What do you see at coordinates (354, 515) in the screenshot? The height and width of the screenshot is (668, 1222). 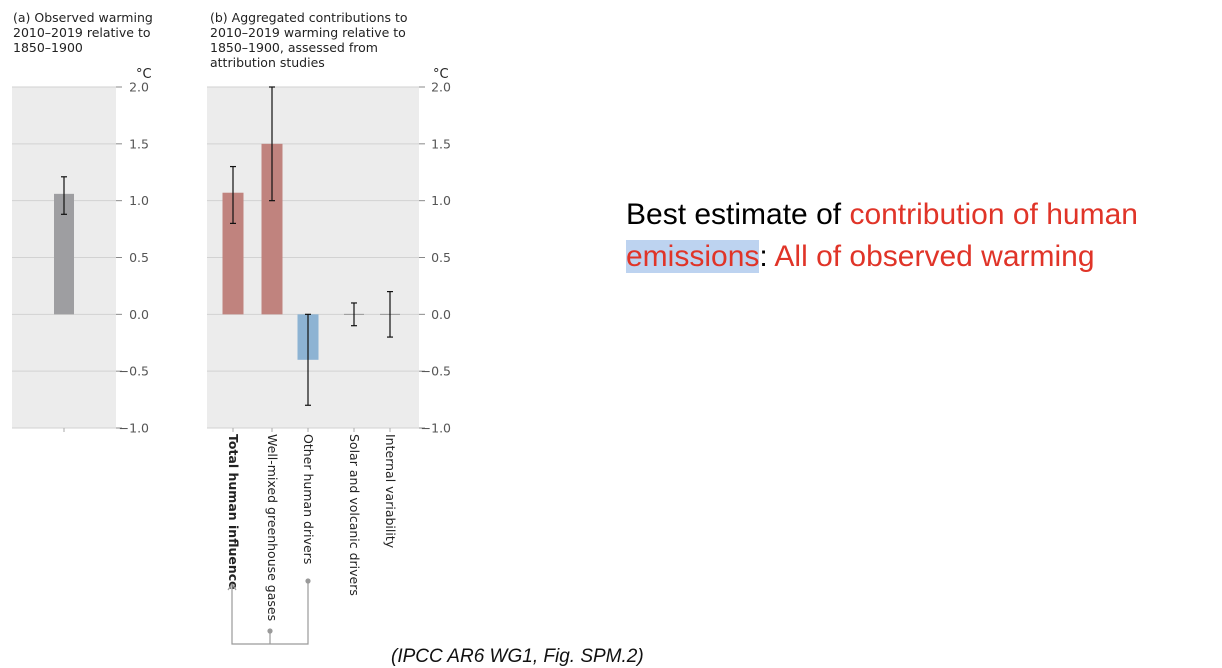 I see `category-label: Solar and volcanic drivers` at bounding box center [354, 515].